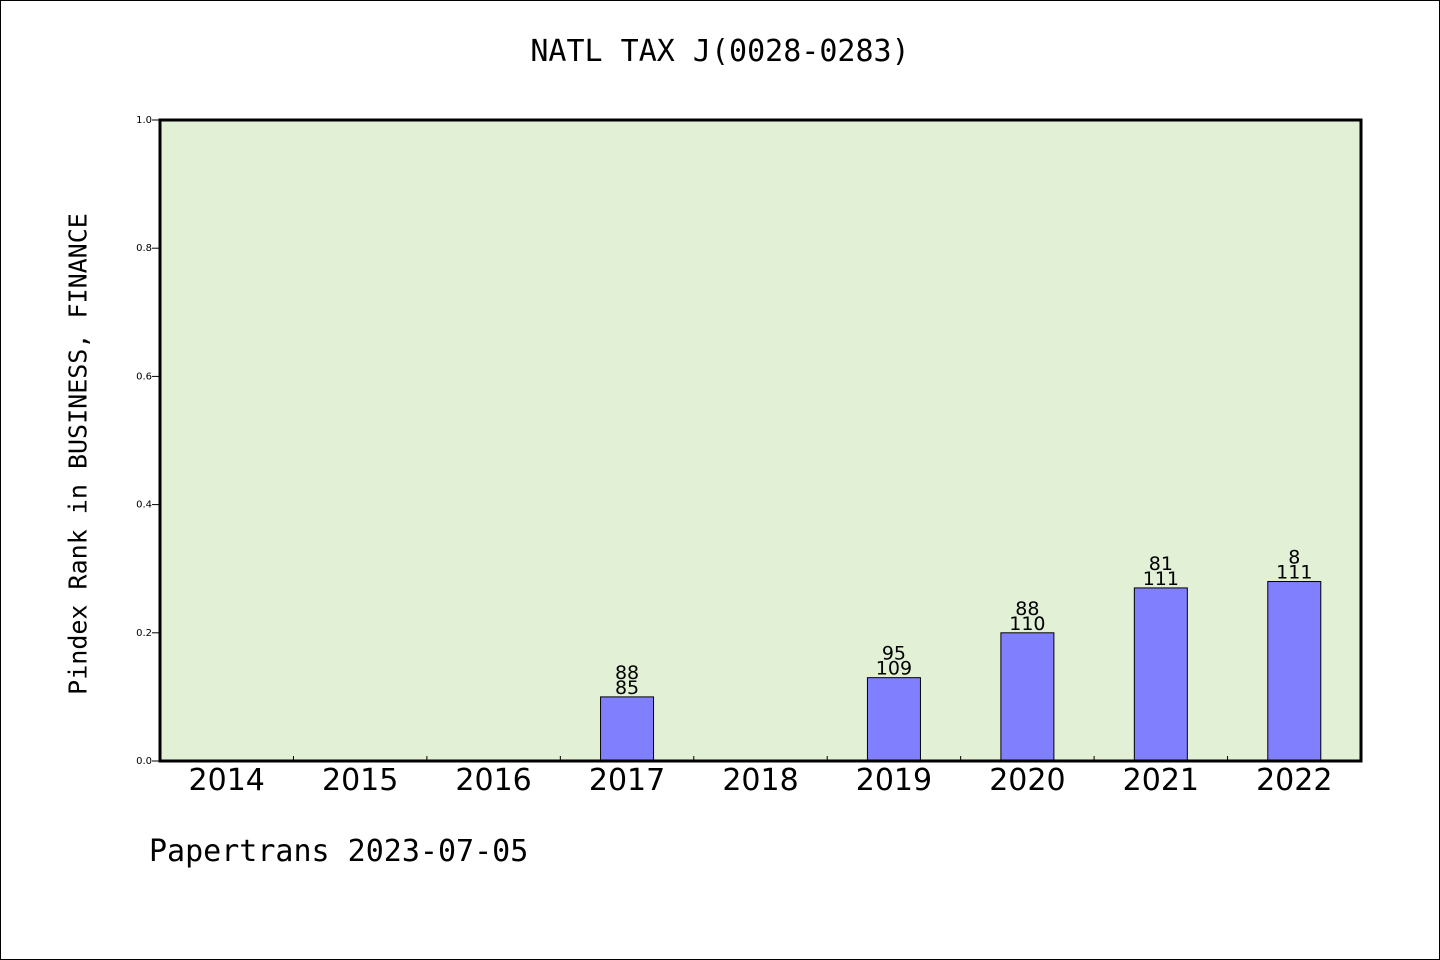  Describe the element at coordinates (627, 780) in the screenshot. I see `x-tick-label: 2017` at that location.